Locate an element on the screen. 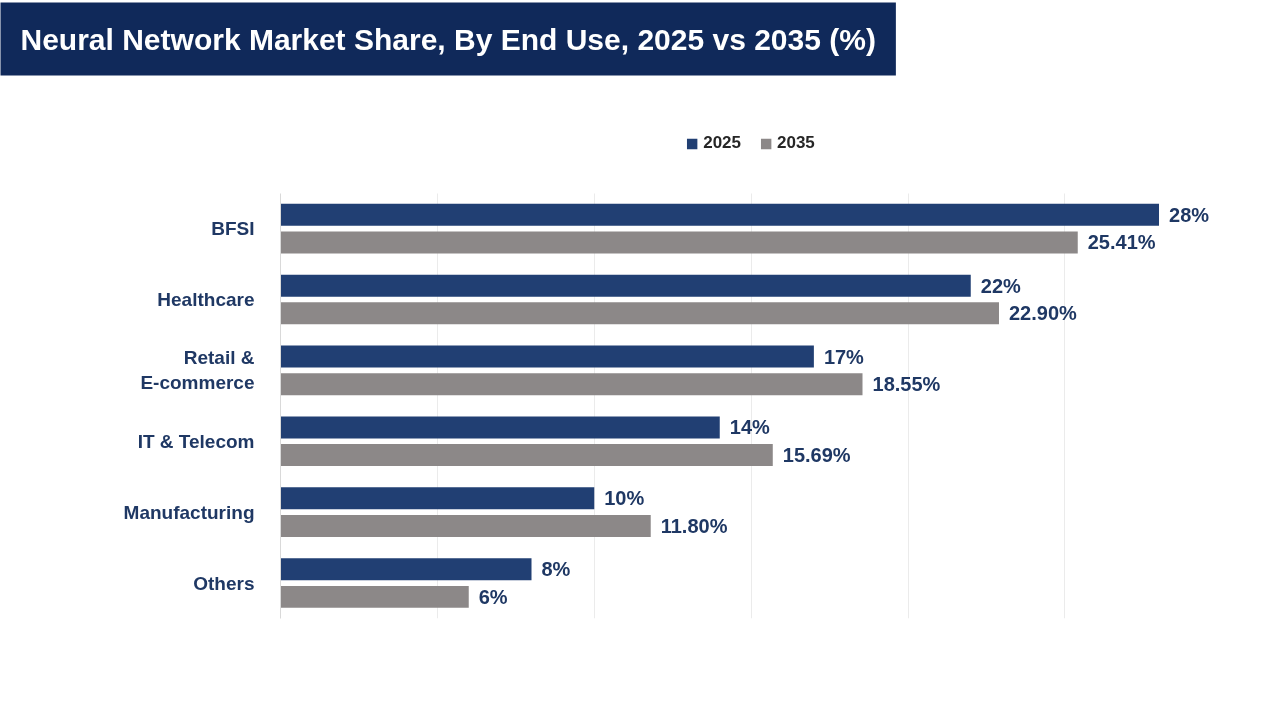 The width and height of the screenshot is (1280, 720). data-label: 17% is located at coordinates (844, 356).